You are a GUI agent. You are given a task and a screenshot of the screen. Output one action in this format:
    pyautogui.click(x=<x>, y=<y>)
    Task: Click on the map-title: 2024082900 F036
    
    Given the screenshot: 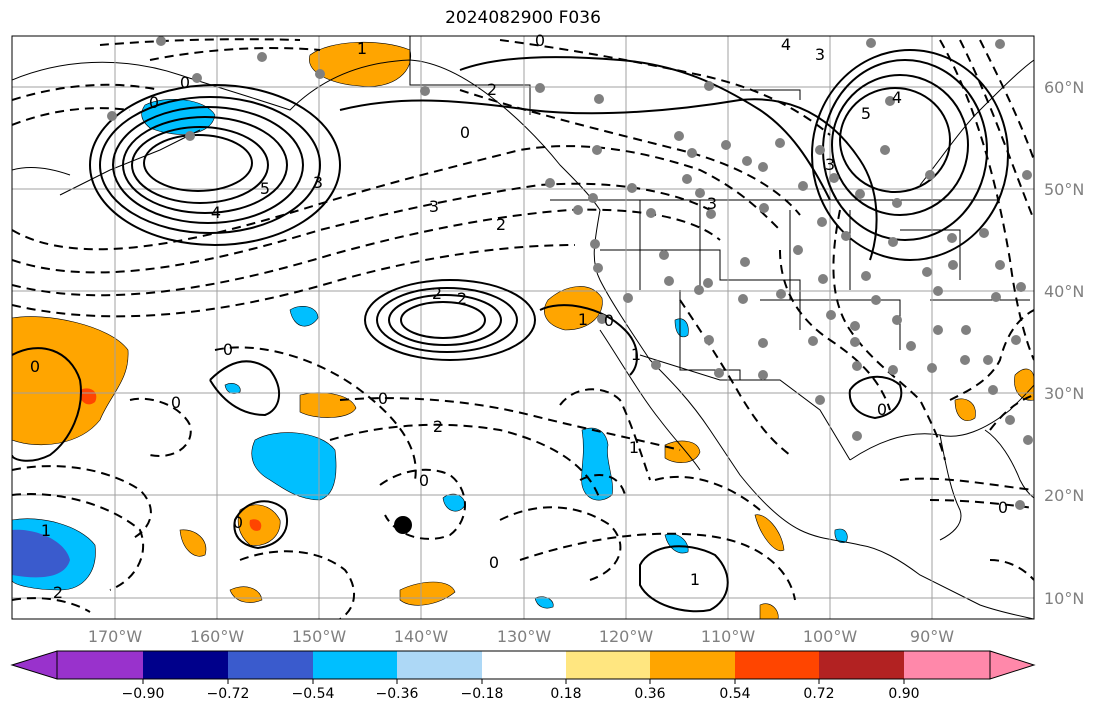 What is the action you would take?
    pyautogui.click(x=523, y=18)
    